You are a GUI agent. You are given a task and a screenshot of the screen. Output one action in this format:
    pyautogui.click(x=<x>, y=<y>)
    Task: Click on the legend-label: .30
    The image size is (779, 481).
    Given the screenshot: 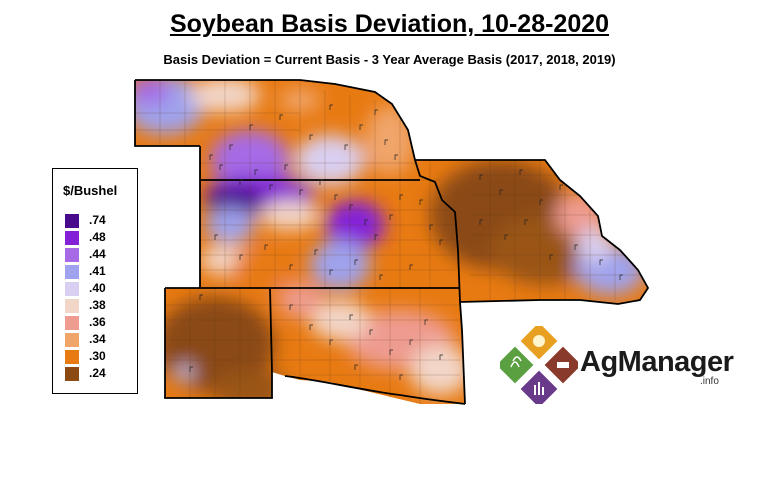 What is the action you would take?
    pyautogui.click(x=97, y=356)
    